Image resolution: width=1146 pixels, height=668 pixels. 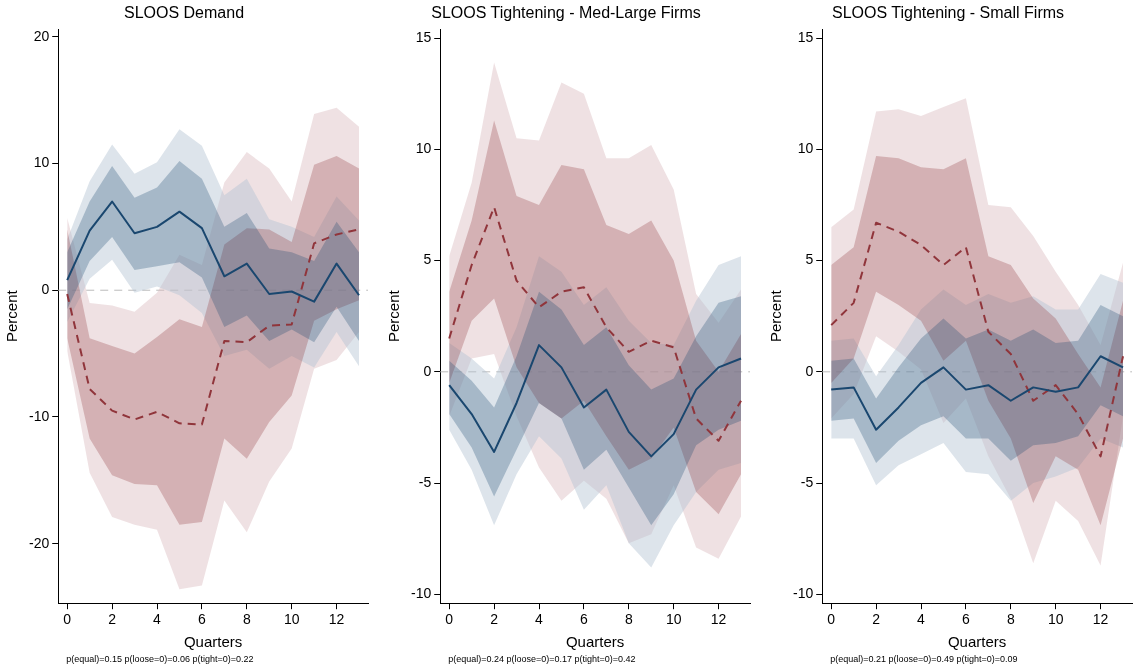 What do you see at coordinates (184, 13) in the screenshot?
I see `chart-title: SLOOS Demand` at bounding box center [184, 13].